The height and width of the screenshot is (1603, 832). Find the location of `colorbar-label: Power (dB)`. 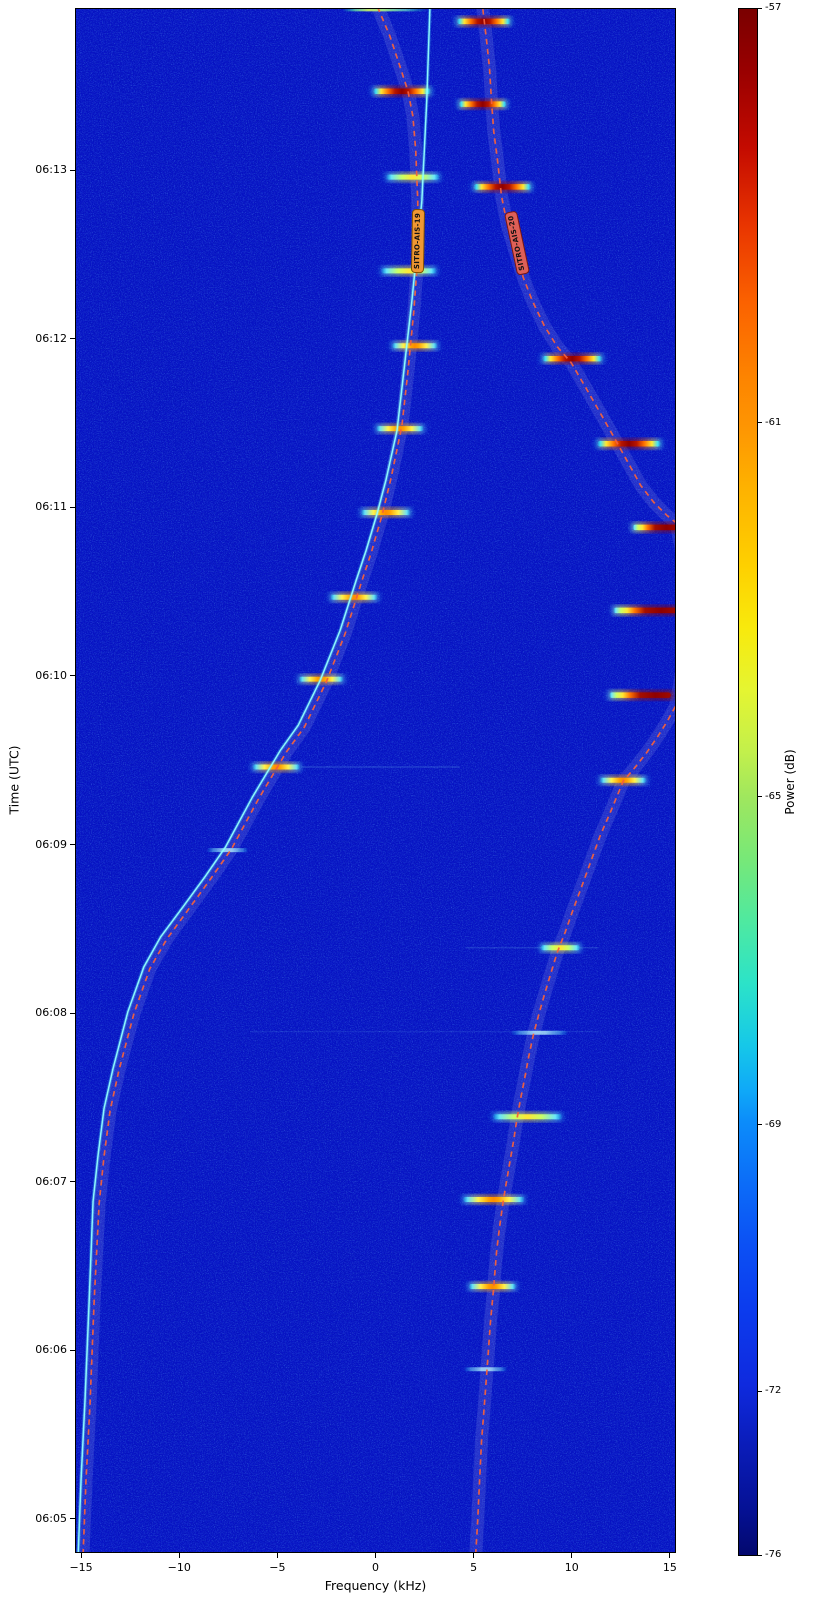

colorbar-label: Power (dB) is located at coordinates (790, 782).